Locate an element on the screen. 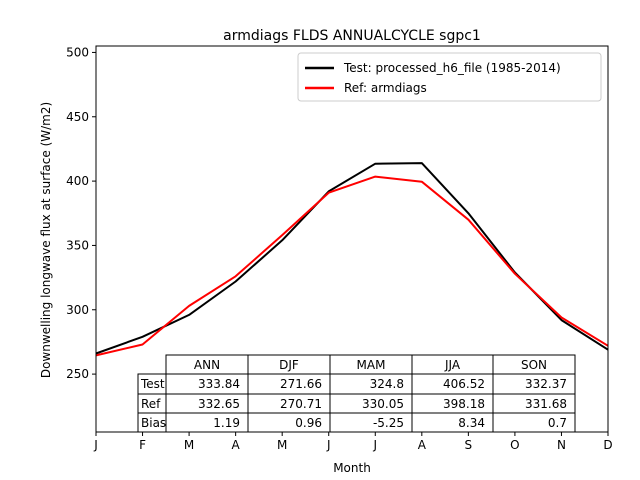  table-cell-value: 271.66 is located at coordinates (301, 384).